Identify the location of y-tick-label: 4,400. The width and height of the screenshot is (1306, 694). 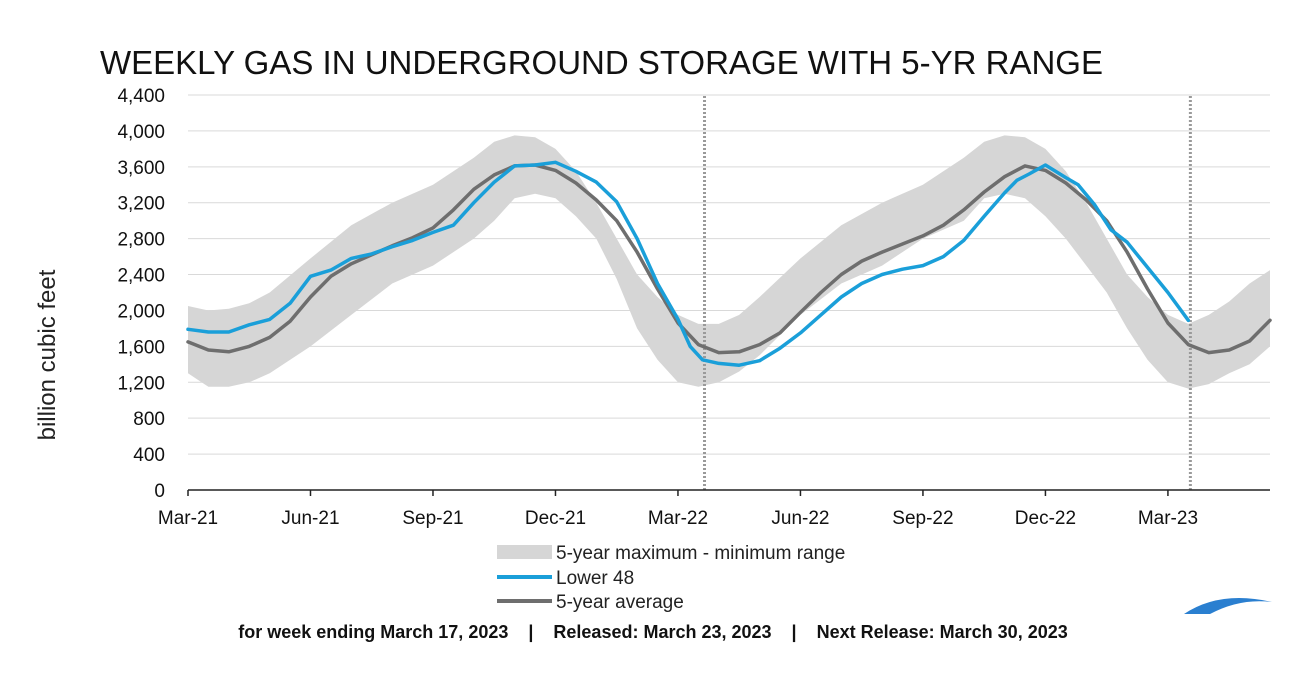
(141, 96).